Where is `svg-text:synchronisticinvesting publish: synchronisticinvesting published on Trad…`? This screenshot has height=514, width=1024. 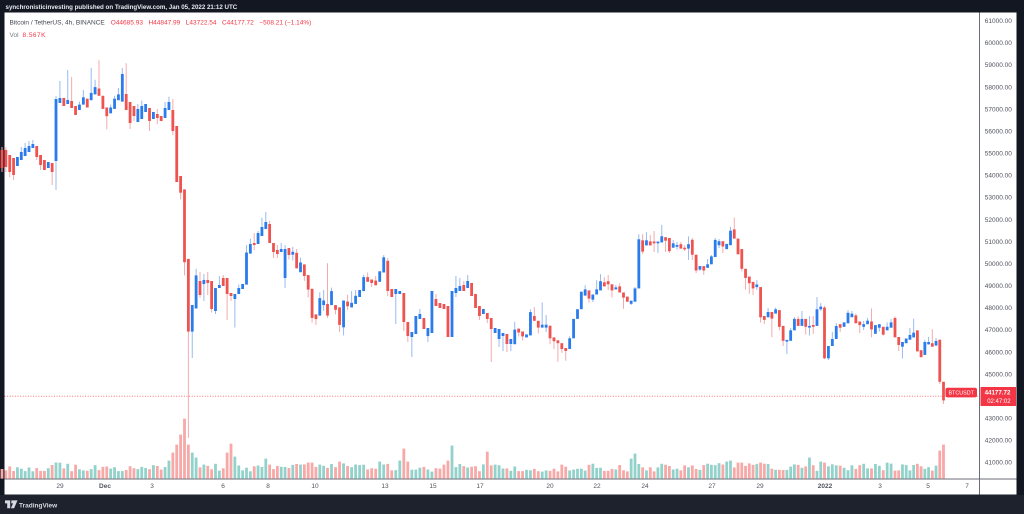 svg-text:synchronisticinvesting publish: synchronisticinvesting published on Trad… is located at coordinates (122, 7).